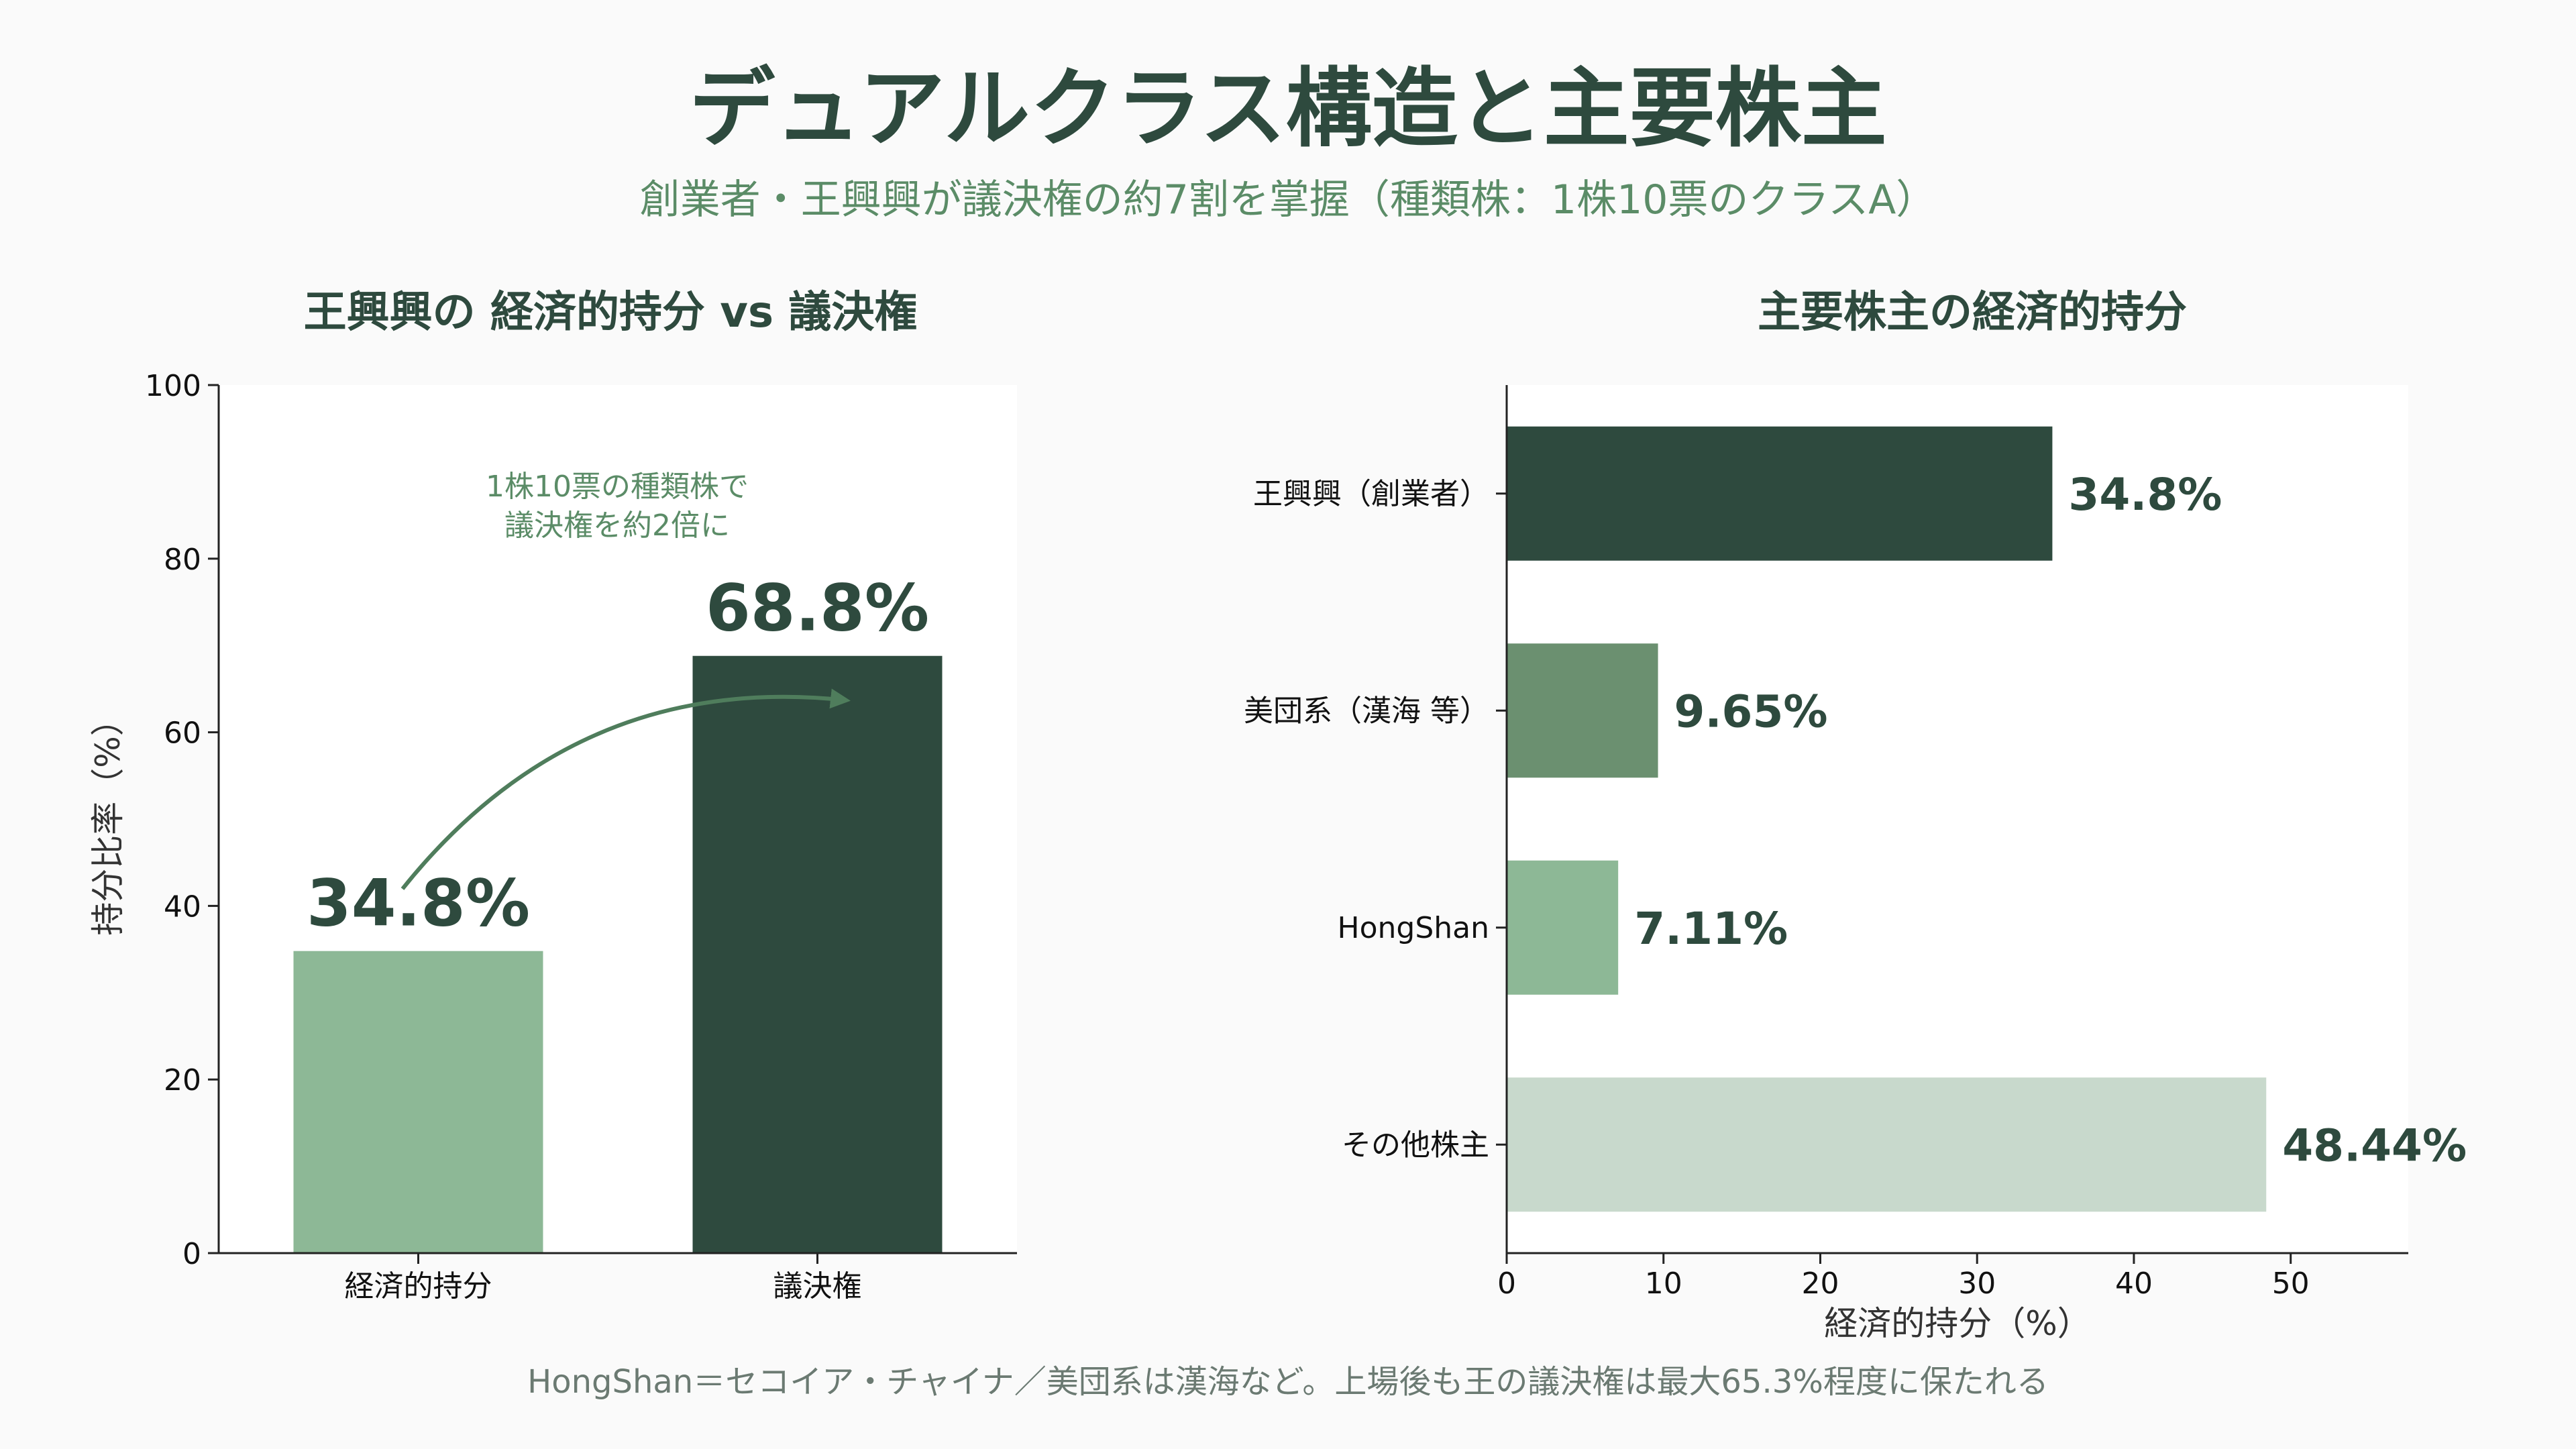 Image resolution: width=2576 pixels, height=1449 pixels. Describe the element at coordinates (2291, 1284) in the screenshot. I see `right-x-tick-label: 50` at that location.